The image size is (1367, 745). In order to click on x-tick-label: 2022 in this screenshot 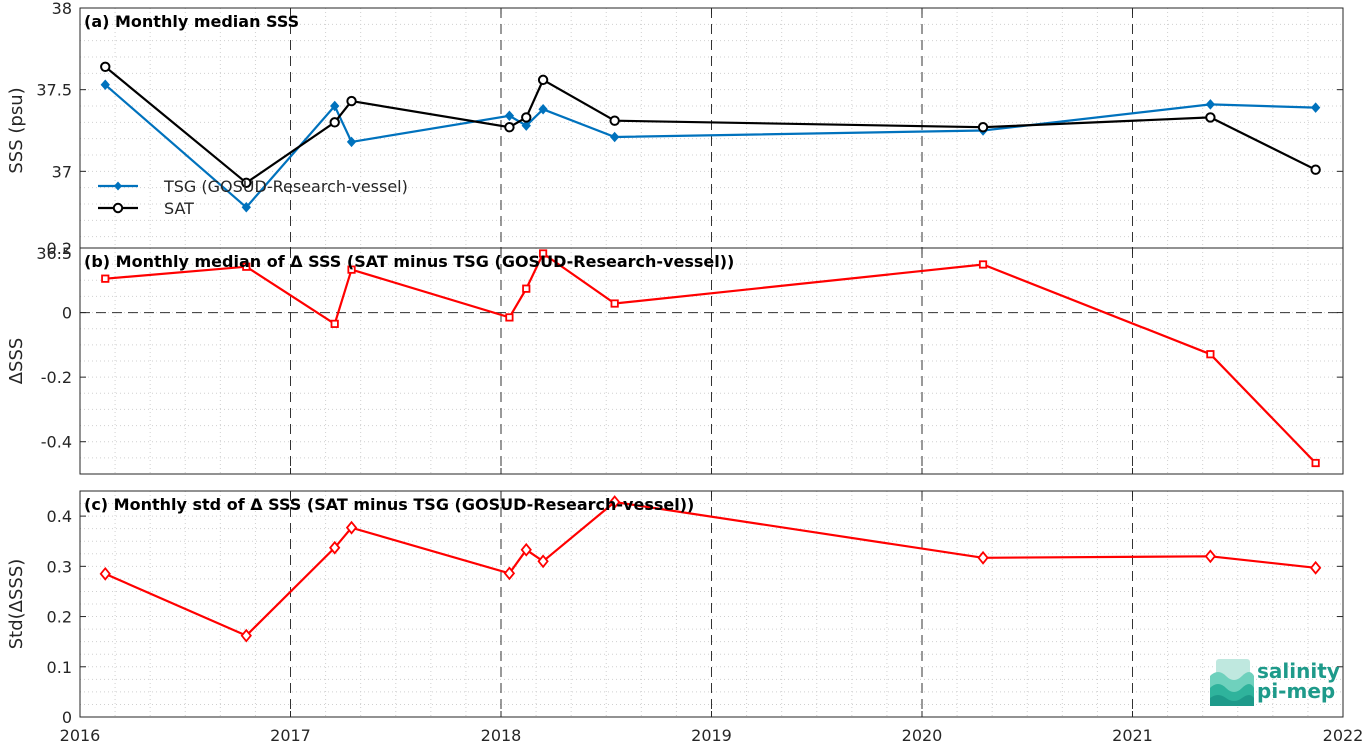, I will do `click(1343, 735)`.